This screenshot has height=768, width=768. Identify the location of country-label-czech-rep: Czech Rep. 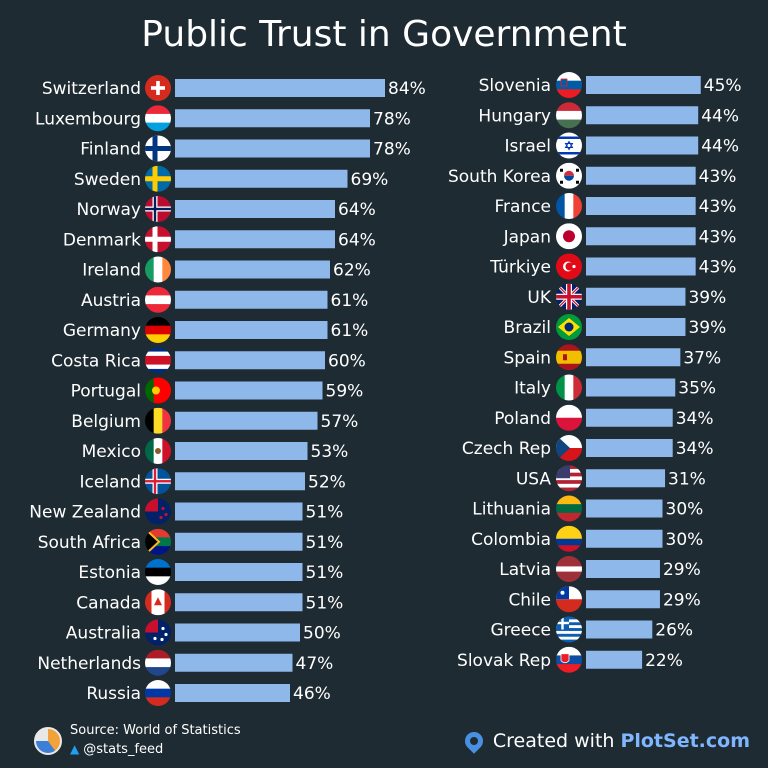
(506, 449).